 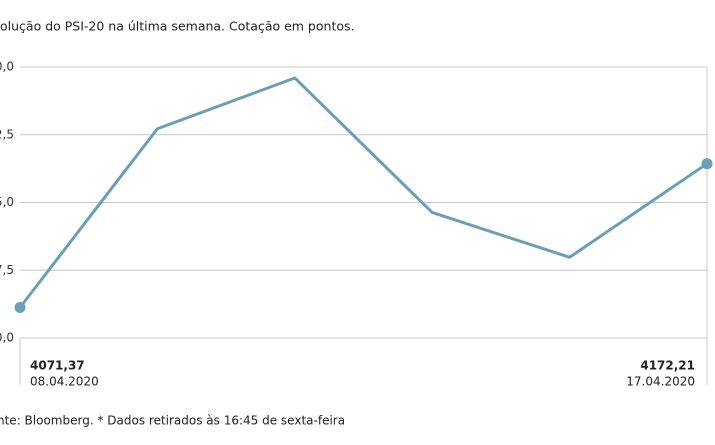 I want to click on y-tick-label: 7,5, so click(x=7, y=270).